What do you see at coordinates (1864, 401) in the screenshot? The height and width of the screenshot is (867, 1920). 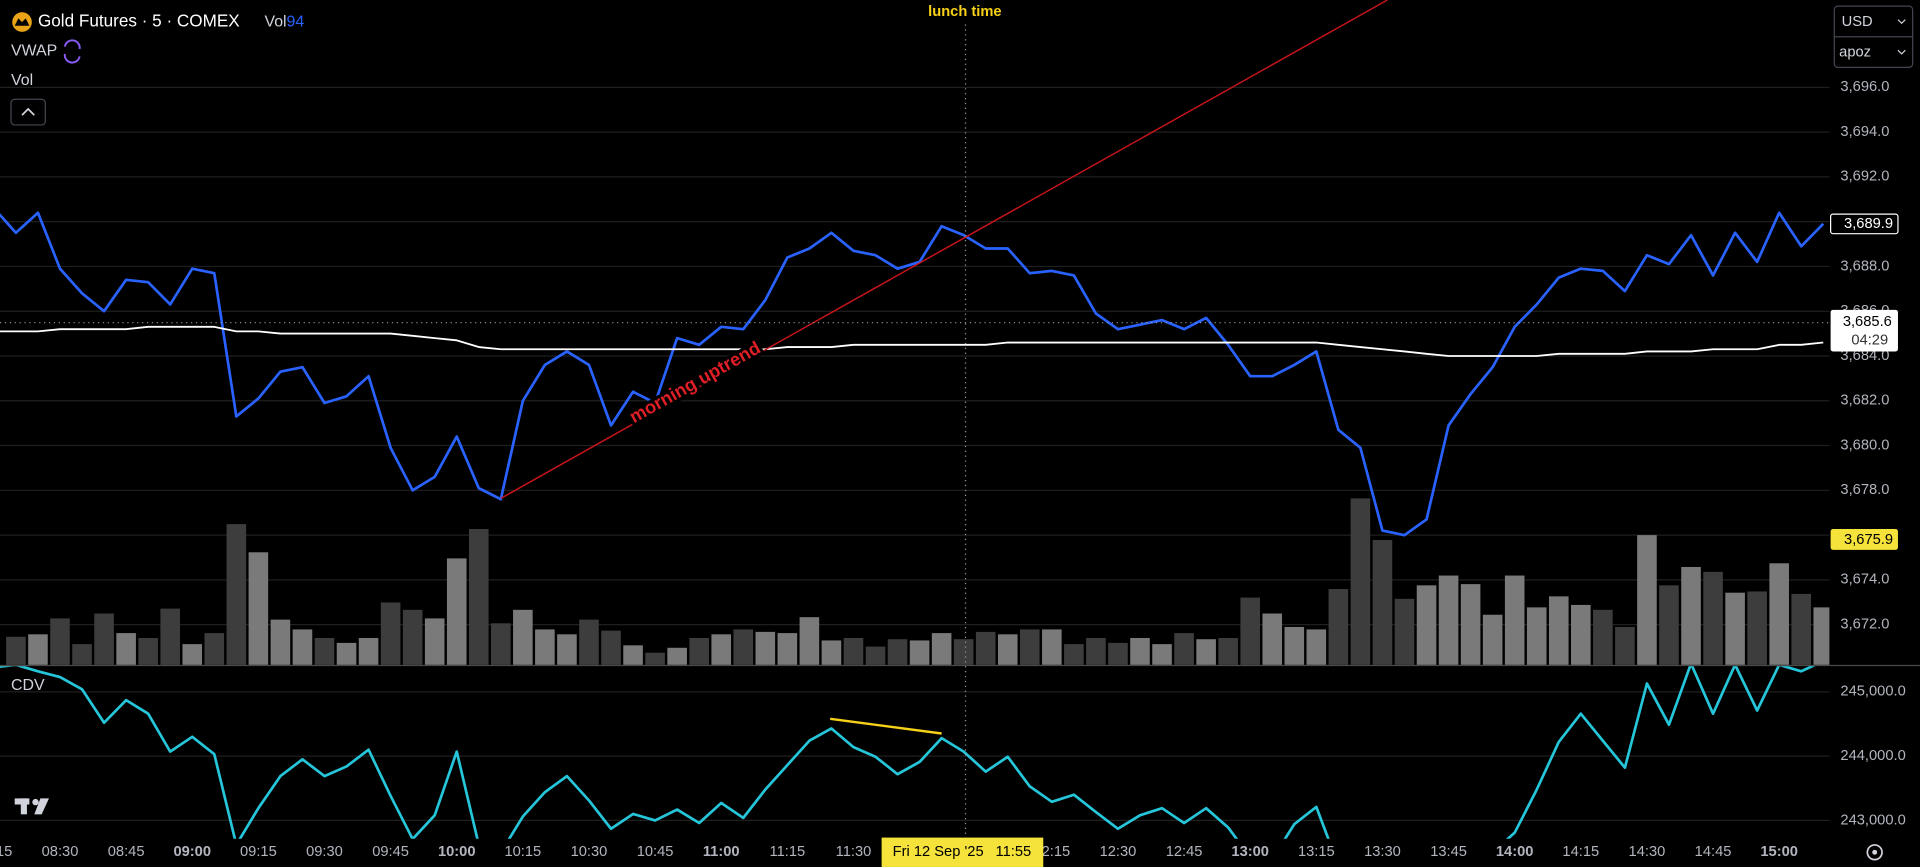 I see `y-tick-label: 3,682.0` at bounding box center [1864, 401].